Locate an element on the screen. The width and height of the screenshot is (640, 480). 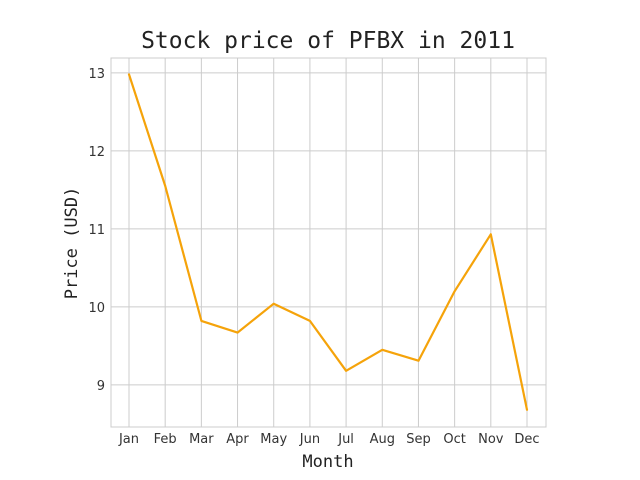
y-tick-label: 13 is located at coordinates (96, 74).